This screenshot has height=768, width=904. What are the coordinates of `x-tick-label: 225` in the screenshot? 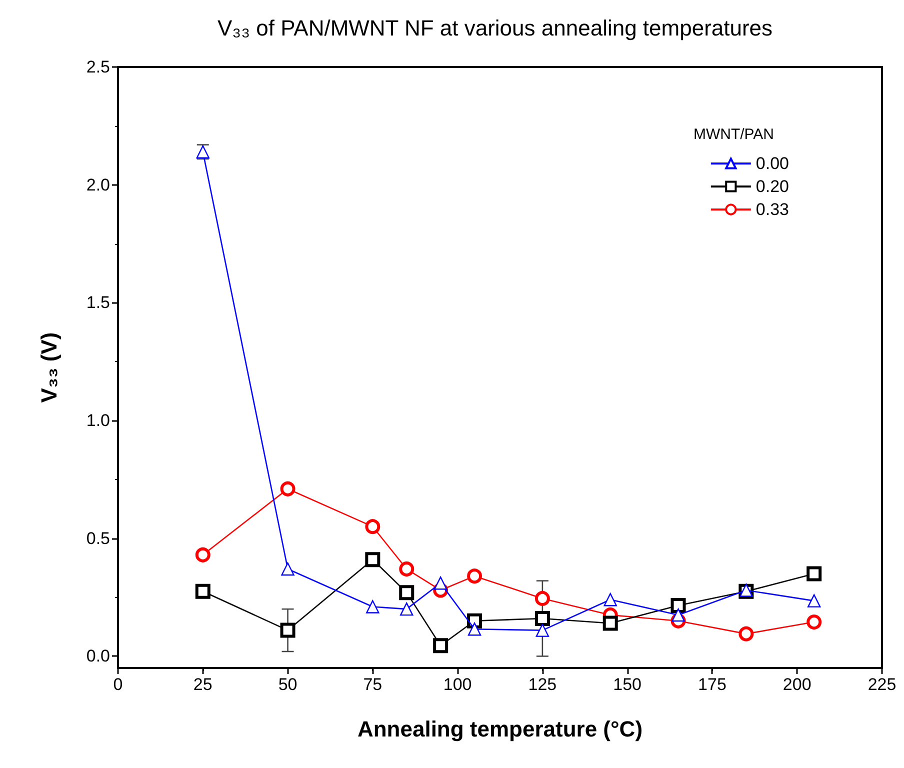 It's located at (882, 684).